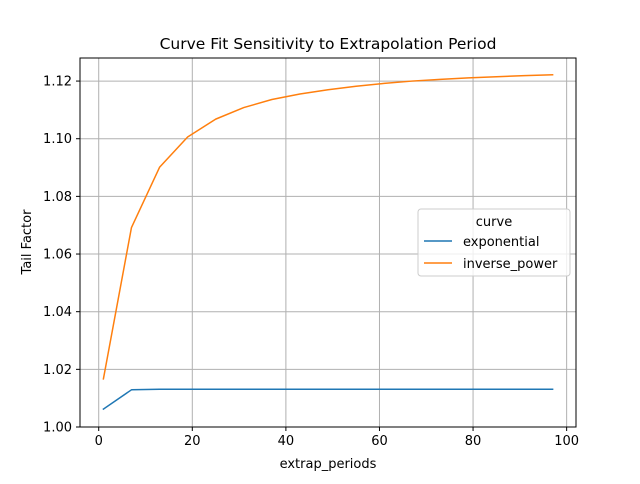 This screenshot has width=640, height=484. I want to click on x-tick-label: 20, so click(192, 441).